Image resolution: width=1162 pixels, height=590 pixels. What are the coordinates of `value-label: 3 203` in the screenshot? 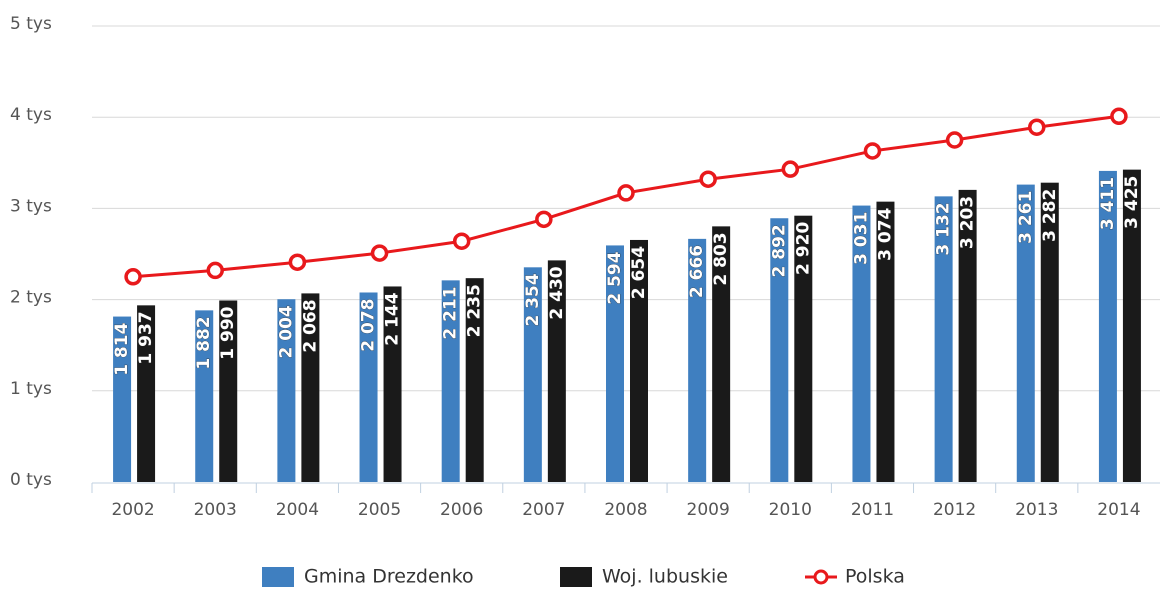 It's located at (968, 222).